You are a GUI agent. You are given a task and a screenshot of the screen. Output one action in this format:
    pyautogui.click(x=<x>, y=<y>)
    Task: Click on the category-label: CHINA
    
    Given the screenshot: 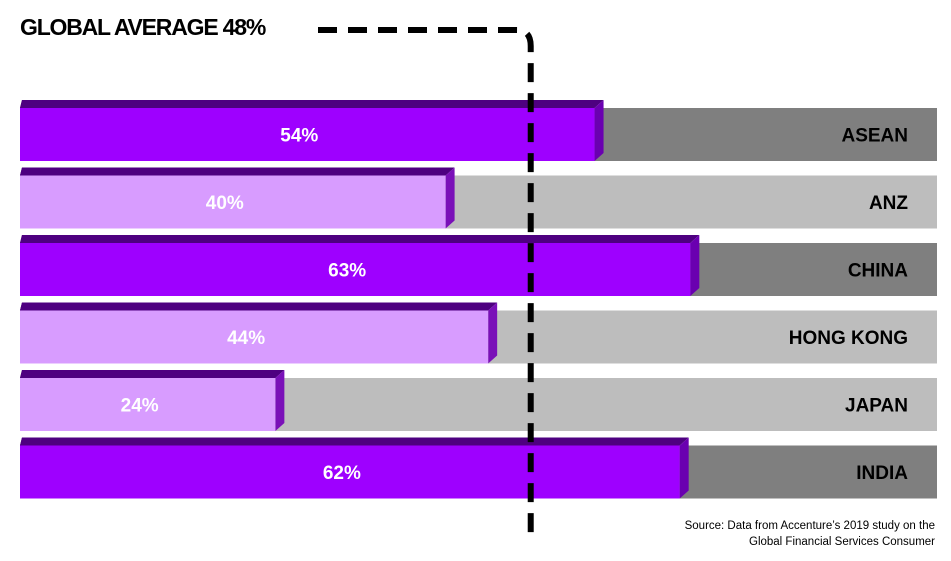 What is the action you would take?
    pyautogui.click(x=878, y=271)
    